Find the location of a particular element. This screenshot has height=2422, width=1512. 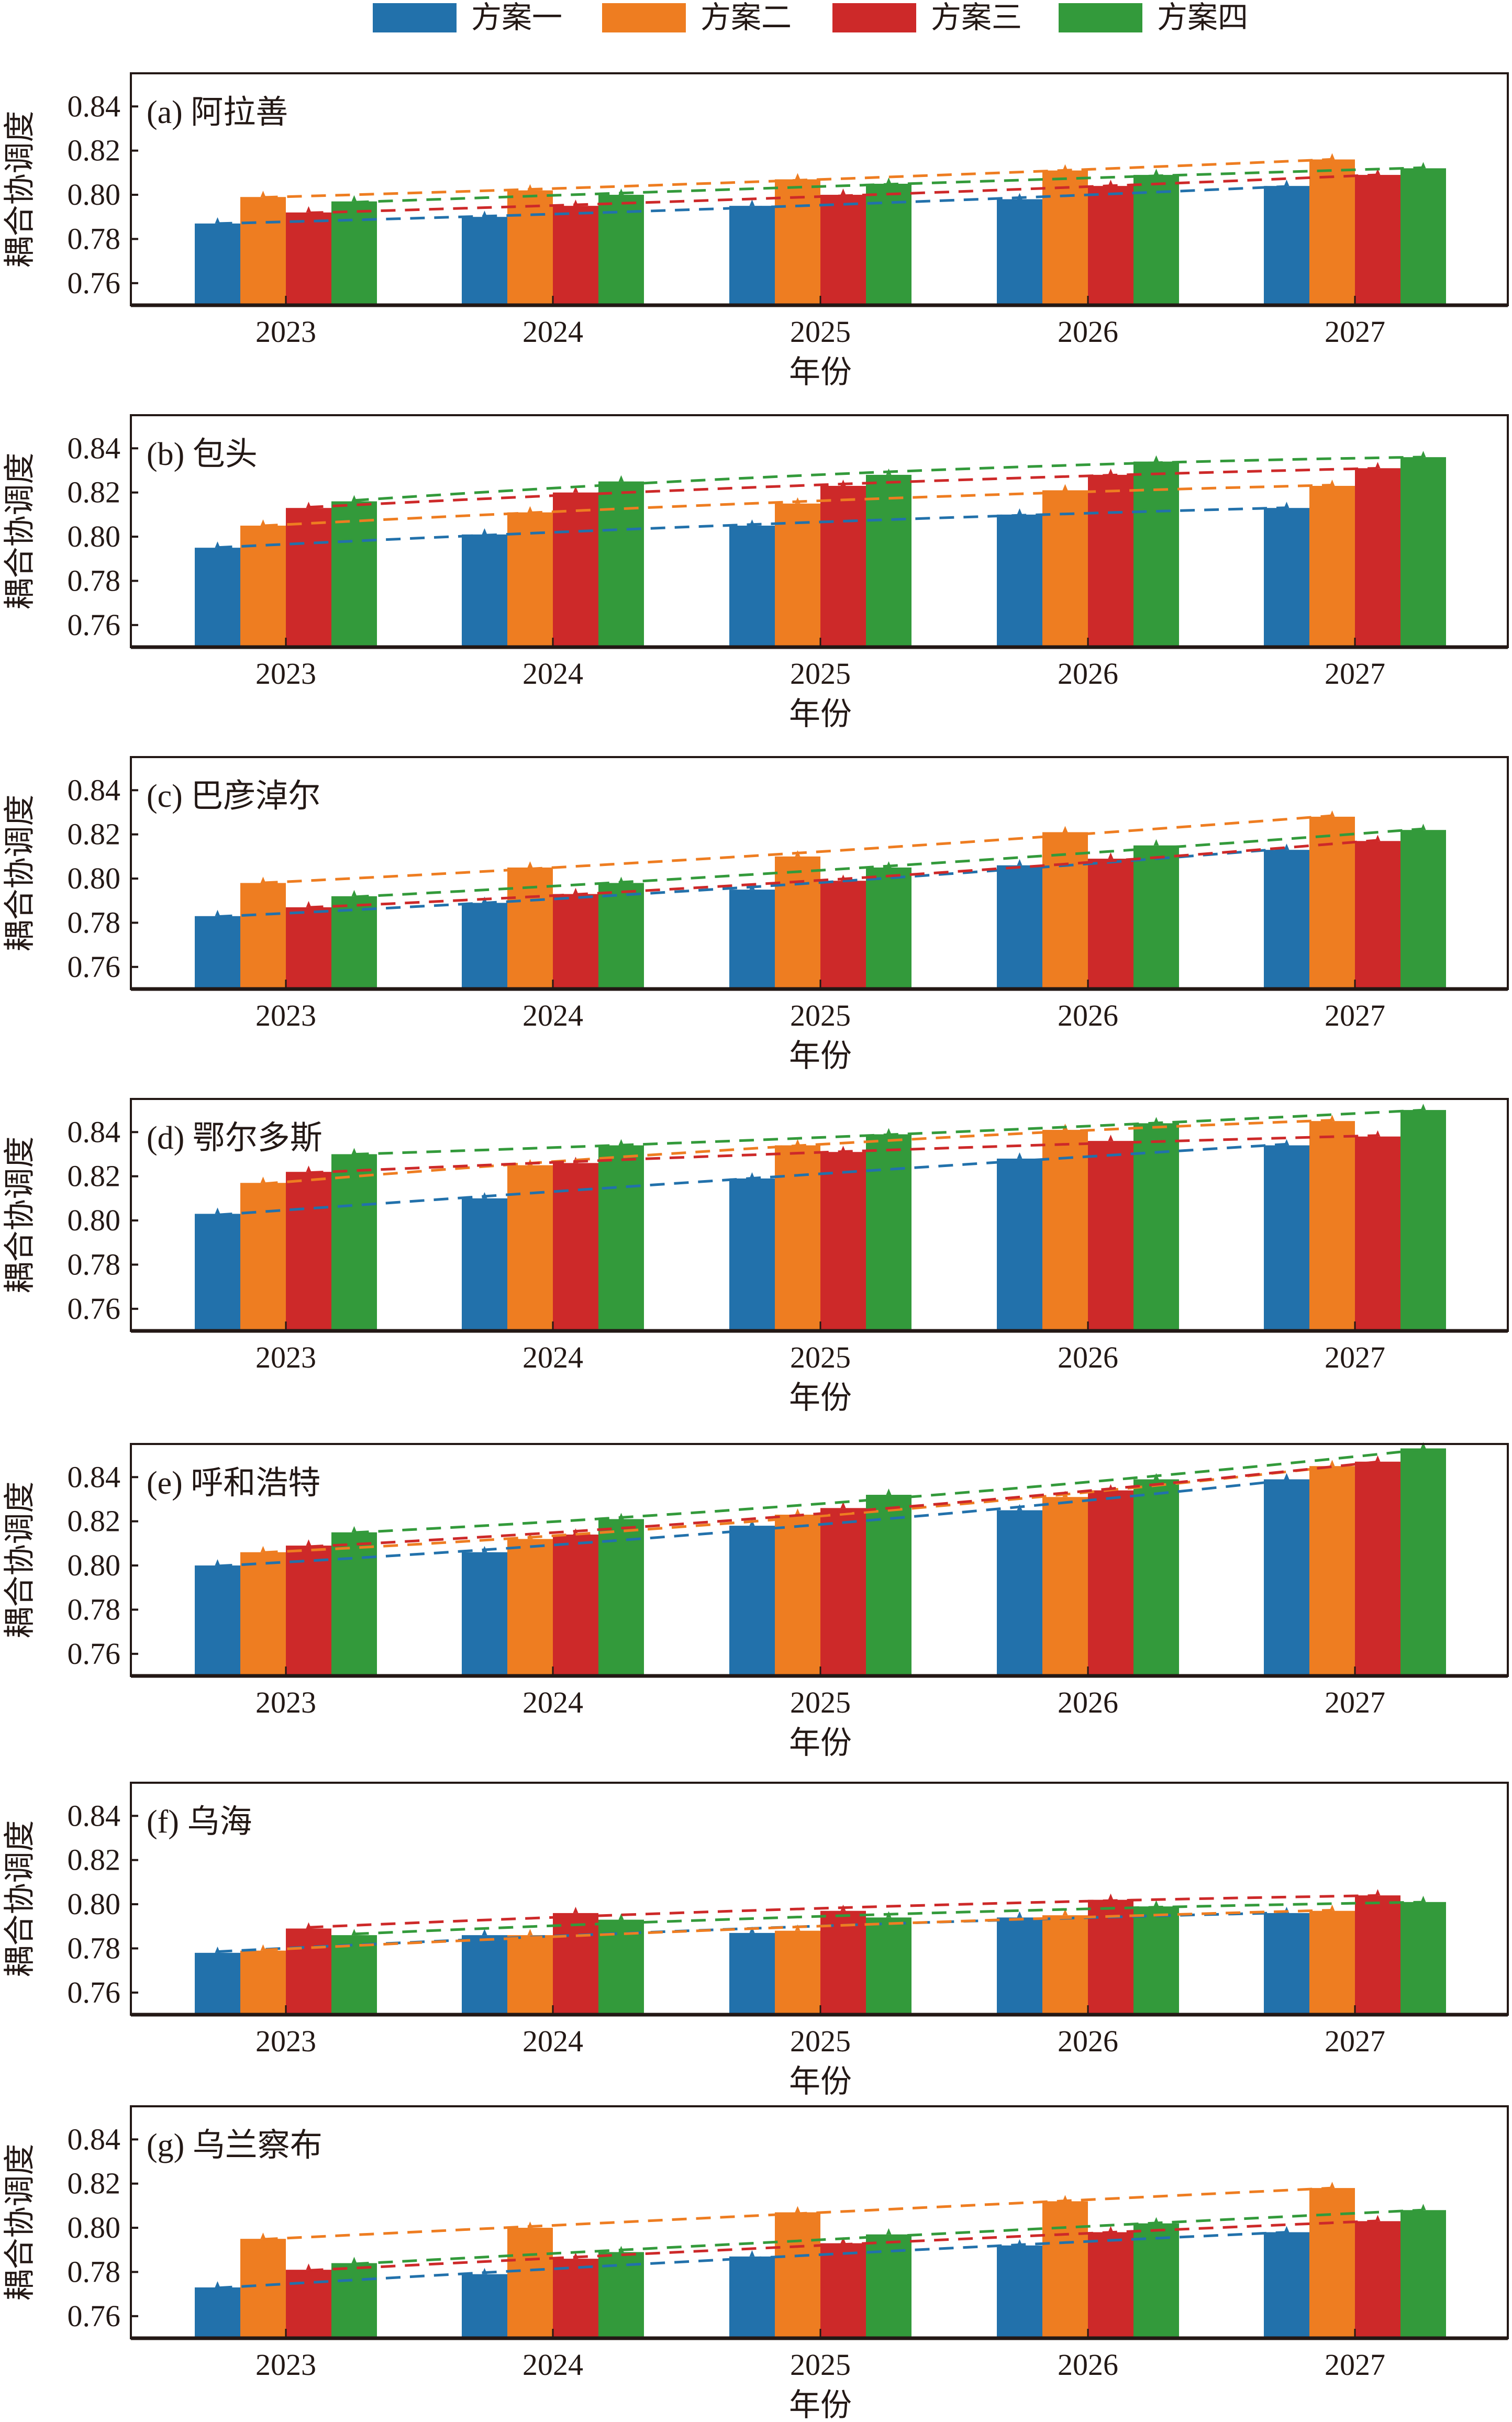

panel-title: (d) 鄂尔多斯 is located at coordinates (235, 1138).